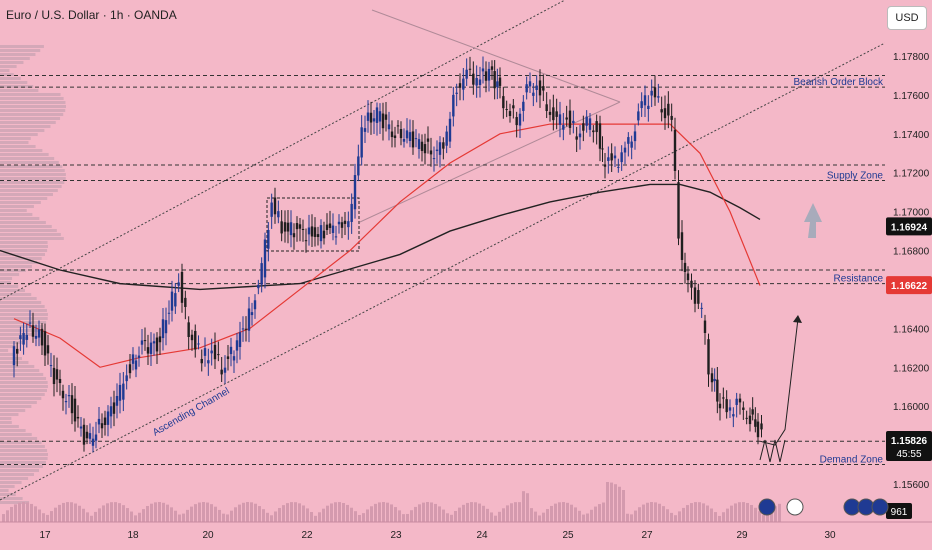 The image size is (932, 550). I want to click on current-price-tag-bg, so click(909, 446).